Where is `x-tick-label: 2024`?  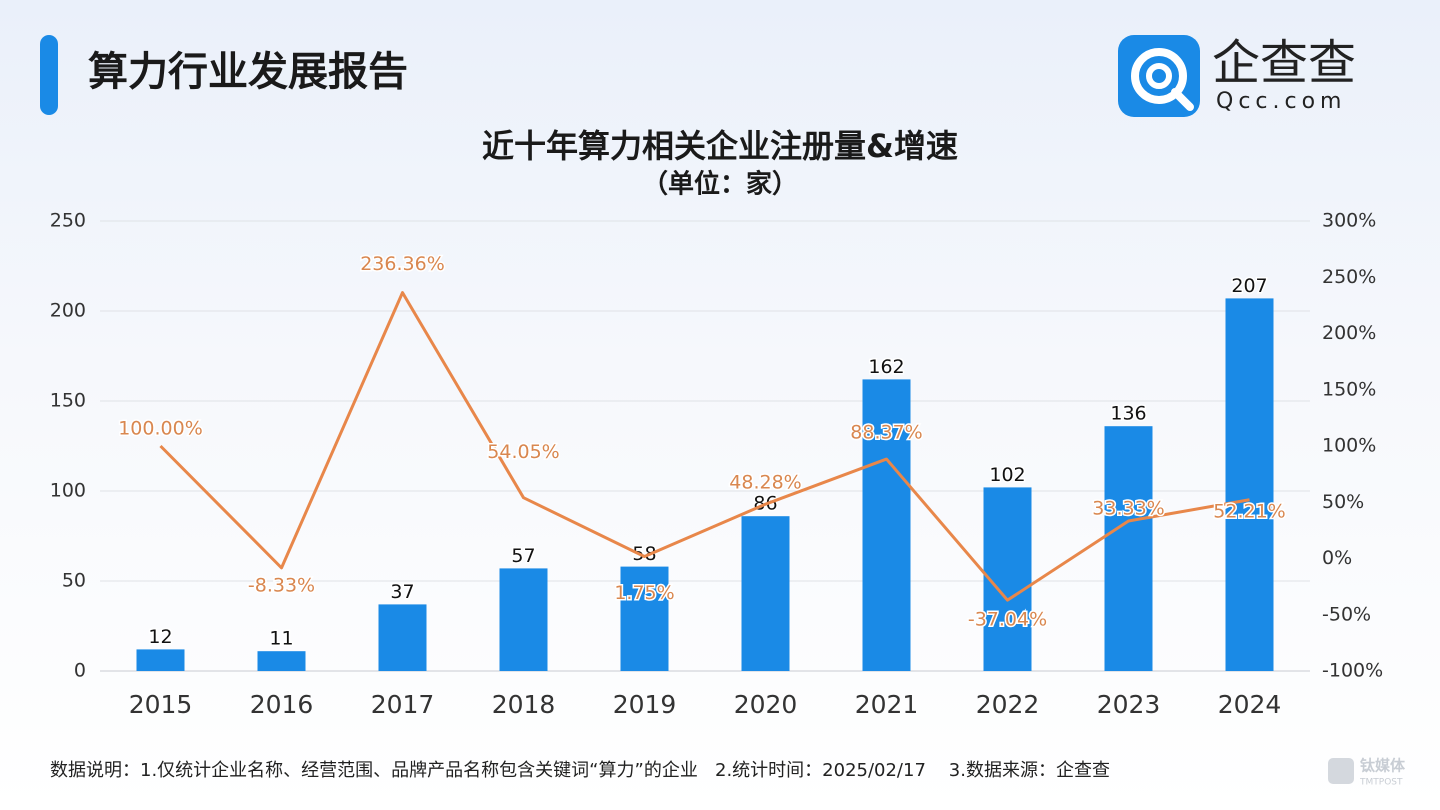
x-tick-label: 2024 is located at coordinates (1250, 704).